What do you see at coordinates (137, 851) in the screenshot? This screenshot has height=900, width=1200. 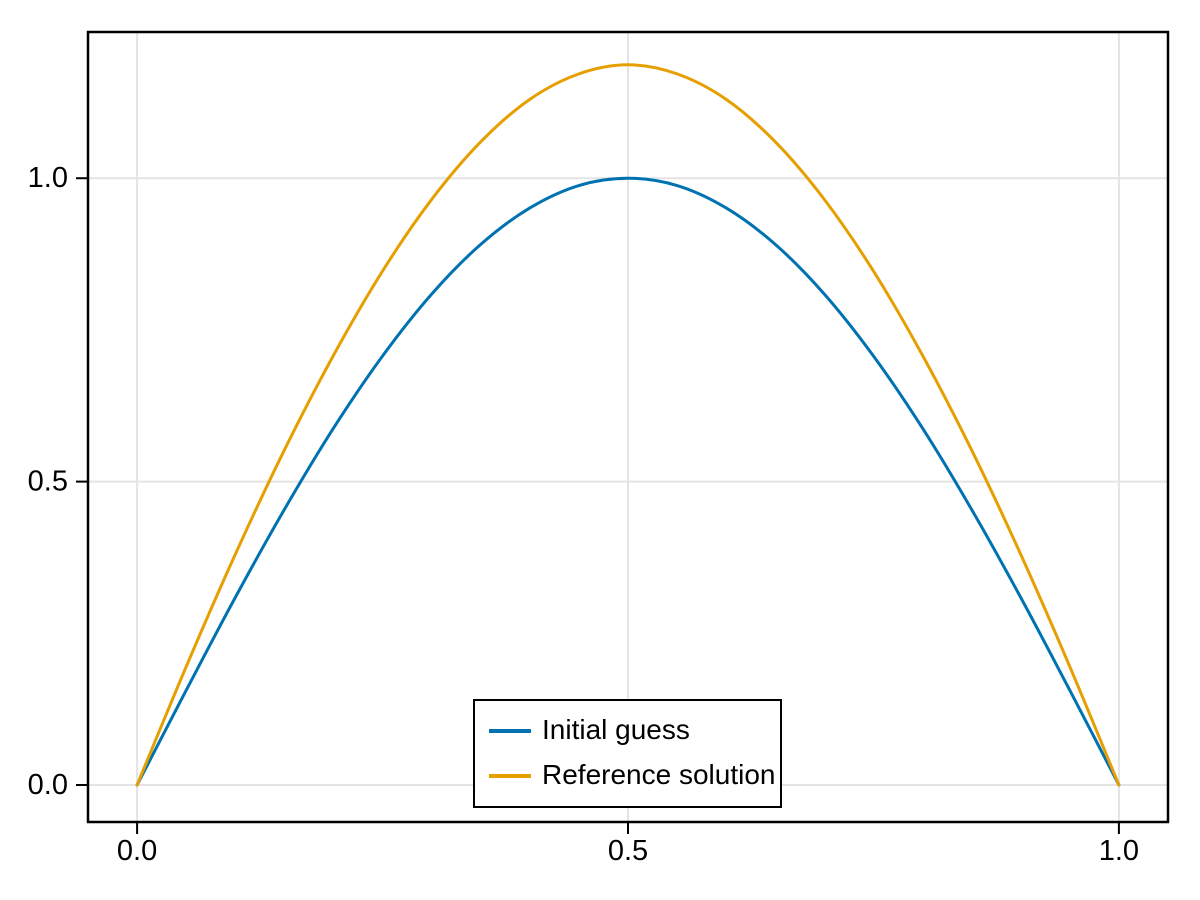 I see `x-tick-label: 0.0` at bounding box center [137, 851].